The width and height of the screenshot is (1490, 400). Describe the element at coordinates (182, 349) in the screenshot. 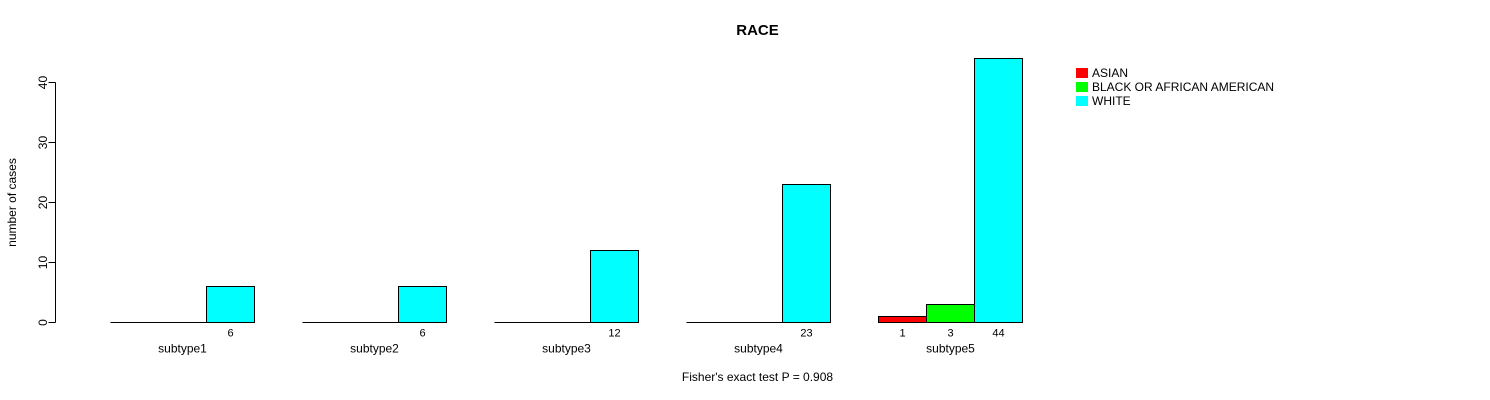

I see `category-label: subtype1` at that location.